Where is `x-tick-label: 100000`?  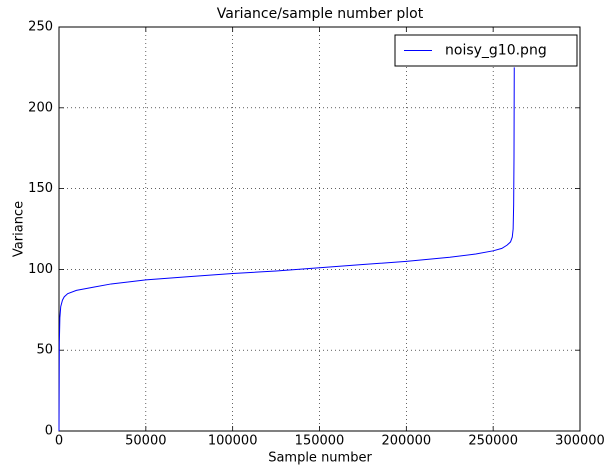
x-tick-label: 100000 is located at coordinates (233, 441).